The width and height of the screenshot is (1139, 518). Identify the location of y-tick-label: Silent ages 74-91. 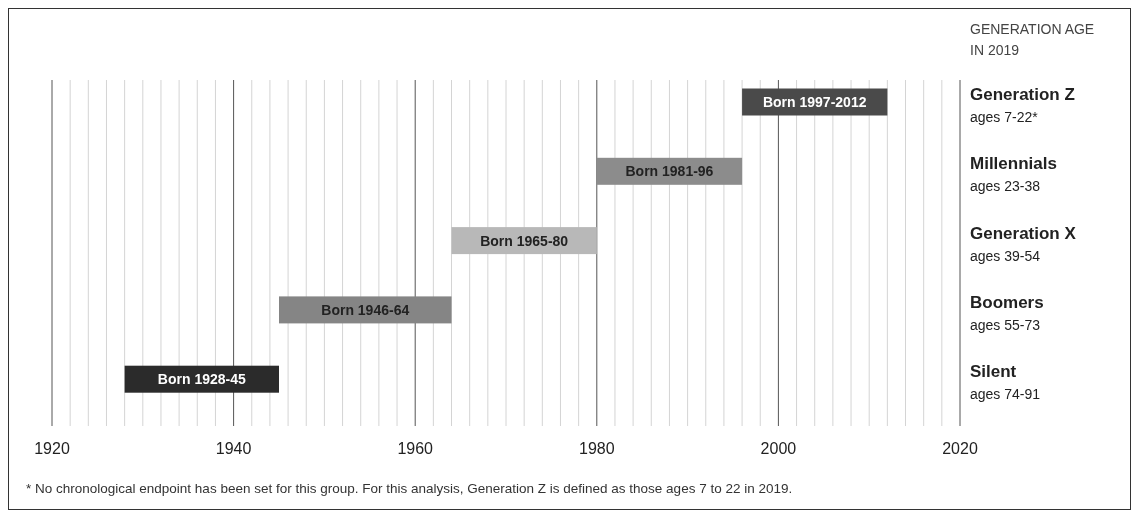
(1005, 382).